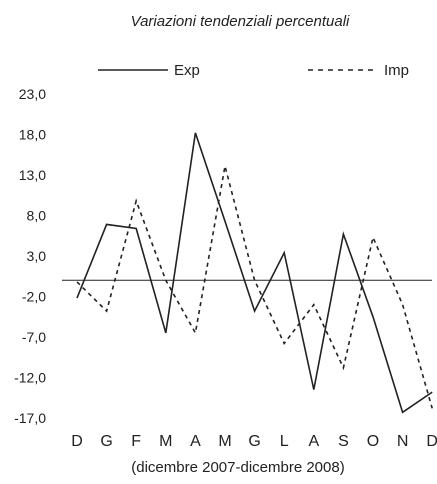 This screenshot has width=437, height=484. Describe the element at coordinates (240, 21) in the screenshot. I see `chart-title: Variazioni tendenziali percentuali` at that location.